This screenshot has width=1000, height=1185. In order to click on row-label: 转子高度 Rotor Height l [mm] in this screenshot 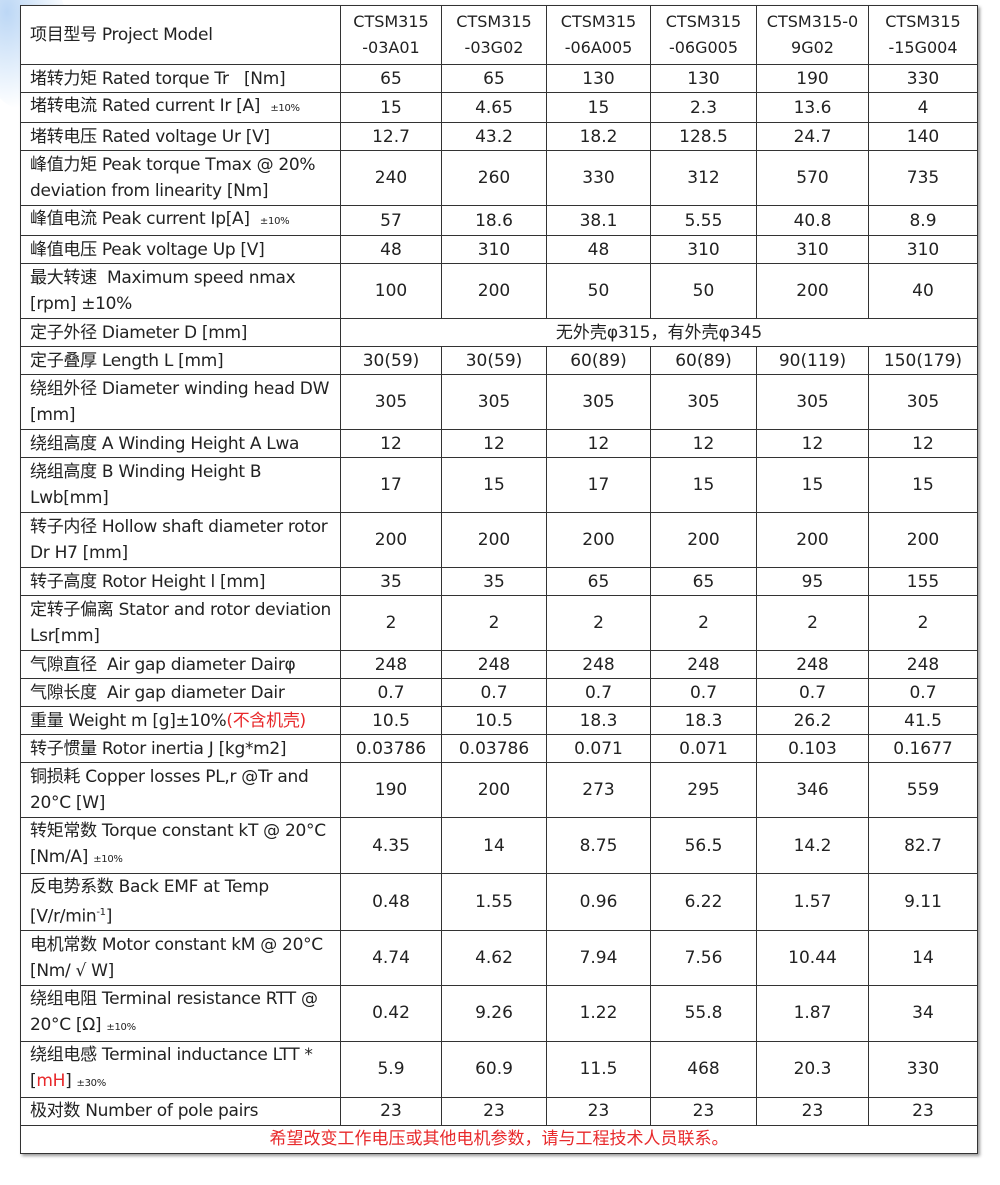, I will do `click(180, 581)`.